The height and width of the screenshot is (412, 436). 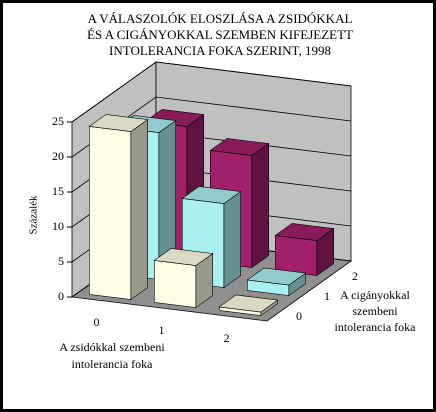 What do you see at coordinates (113, 364) in the screenshot?
I see `x-axis-title: intolerancia foka` at bounding box center [113, 364].